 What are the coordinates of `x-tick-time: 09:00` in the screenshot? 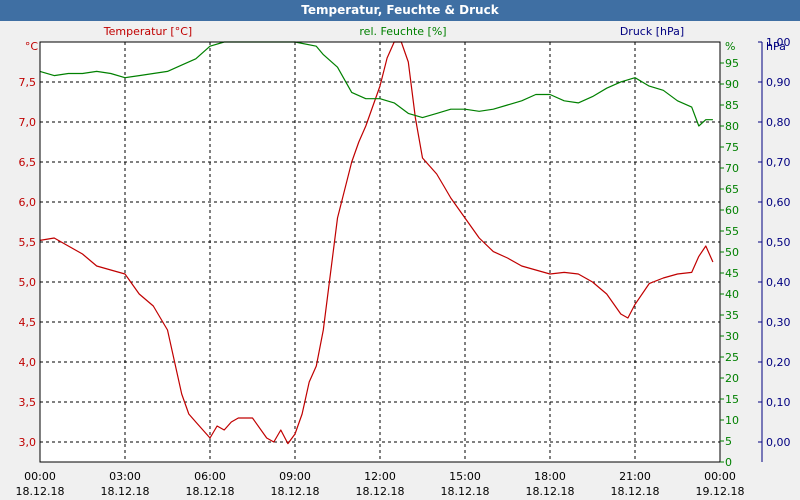 It's located at (295, 476).